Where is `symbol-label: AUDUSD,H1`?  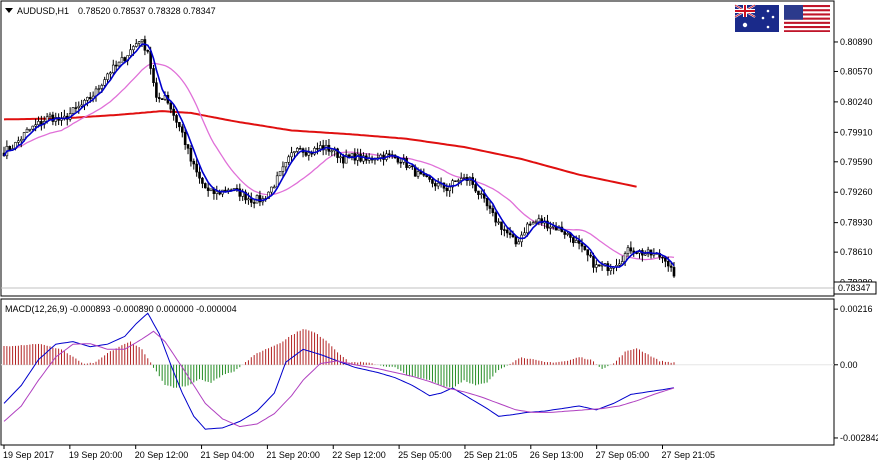
symbol-label: AUDUSD,H1 is located at coordinates (43, 11).